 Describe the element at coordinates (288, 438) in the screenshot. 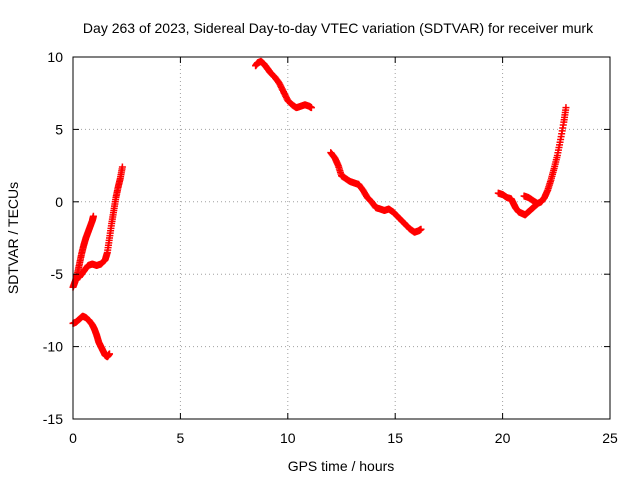

I see `x-tick-label: 10` at that location.